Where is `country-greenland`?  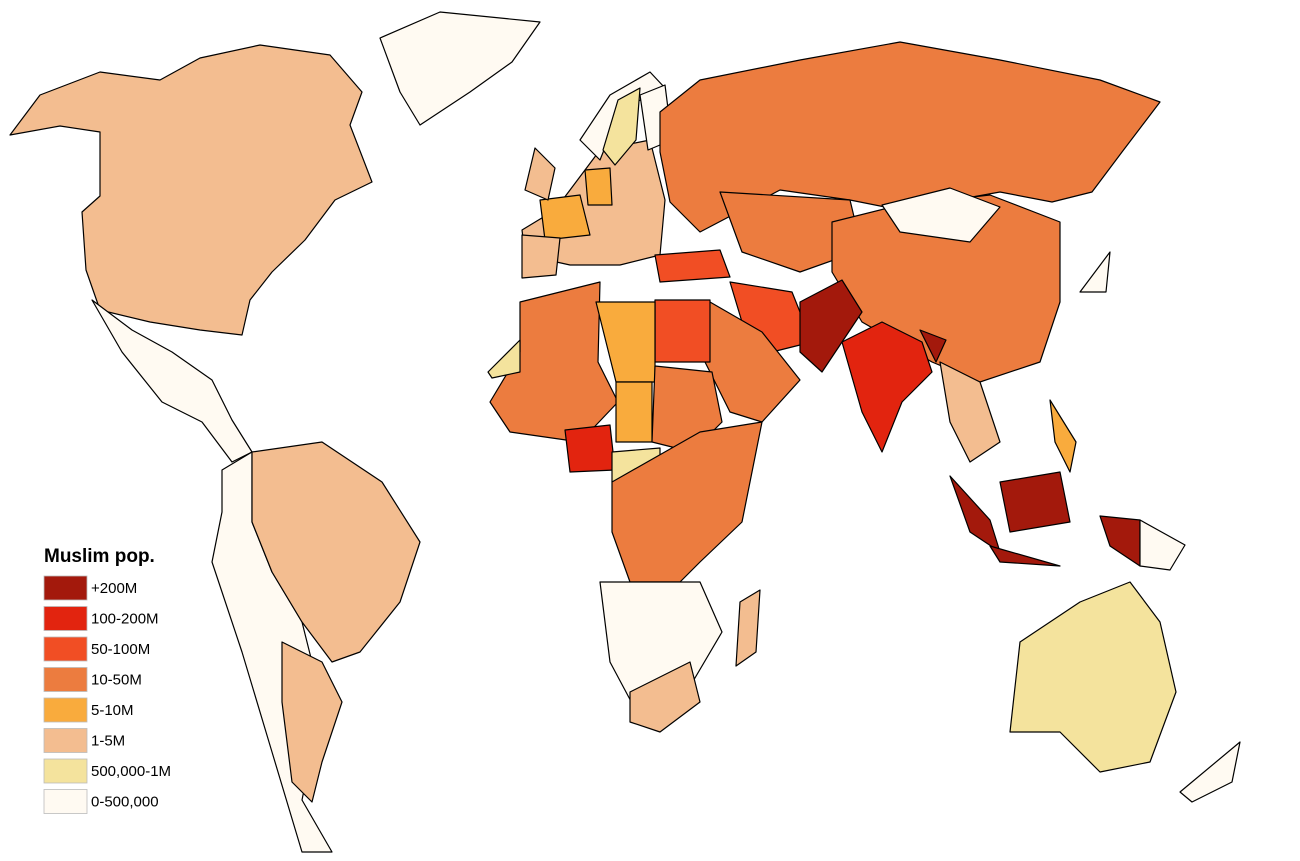
country-greenland is located at coordinates (460, 68).